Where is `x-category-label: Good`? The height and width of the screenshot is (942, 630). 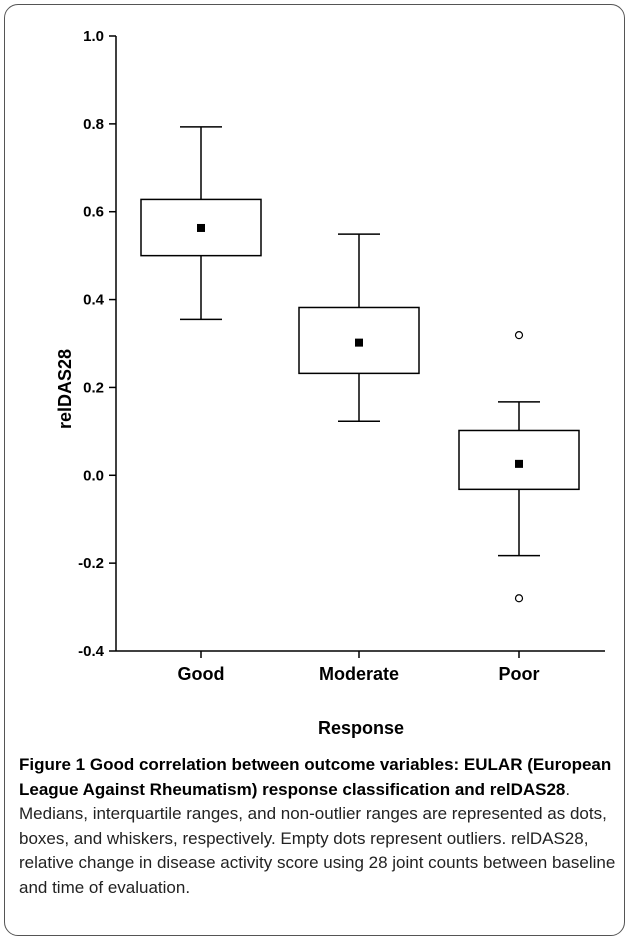
x-category-label: Good is located at coordinates (201, 674).